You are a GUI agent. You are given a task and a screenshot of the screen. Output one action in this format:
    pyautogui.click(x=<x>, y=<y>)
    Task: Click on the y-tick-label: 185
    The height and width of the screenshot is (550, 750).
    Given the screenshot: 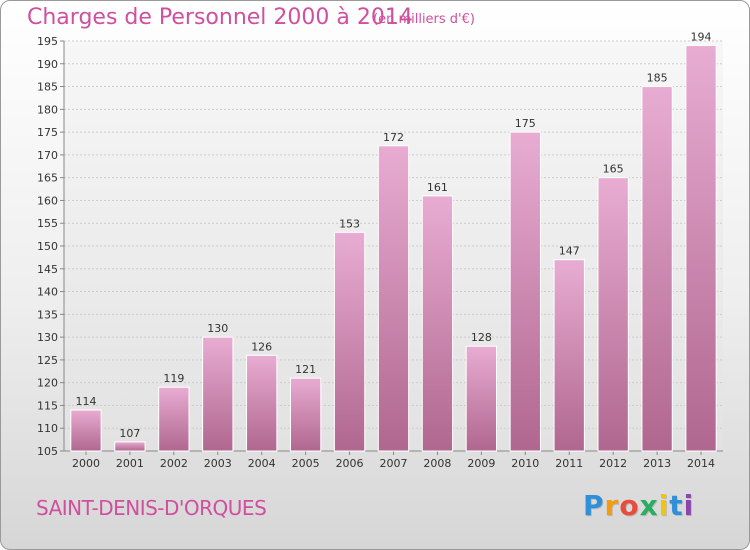 What is the action you would take?
    pyautogui.click(x=47, y=87)
    